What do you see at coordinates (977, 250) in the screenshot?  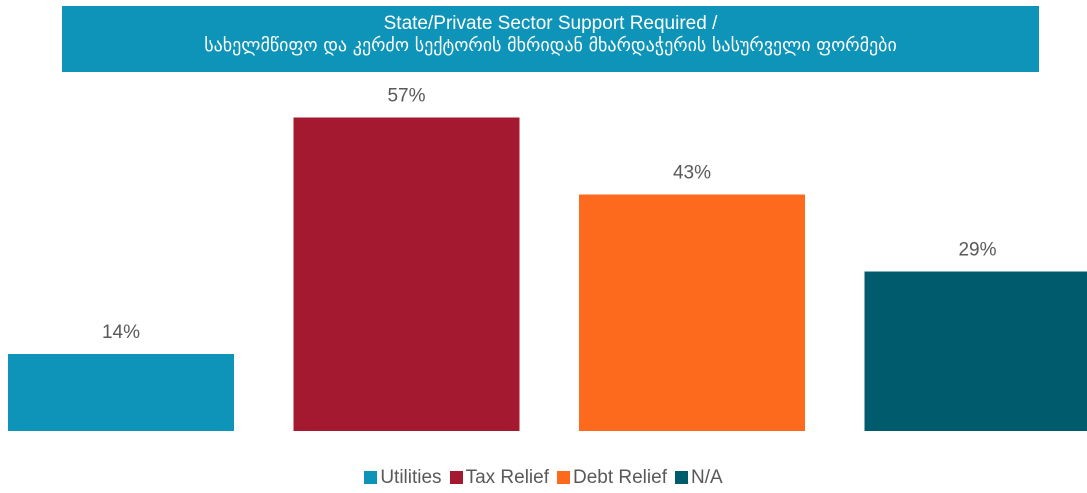 I see `data-label-n-a: 29%` at bounding box center [977, 250].